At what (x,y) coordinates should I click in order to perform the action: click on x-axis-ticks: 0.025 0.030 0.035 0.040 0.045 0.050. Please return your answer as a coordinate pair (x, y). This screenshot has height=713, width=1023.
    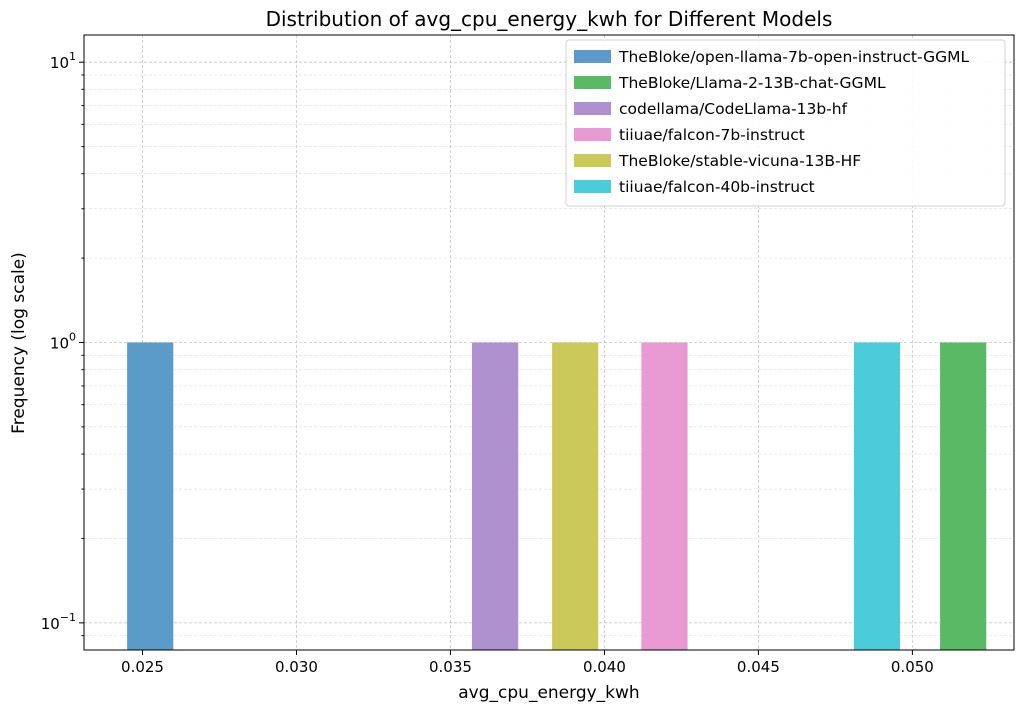
    Looking at the image, I should click on (527, 663).